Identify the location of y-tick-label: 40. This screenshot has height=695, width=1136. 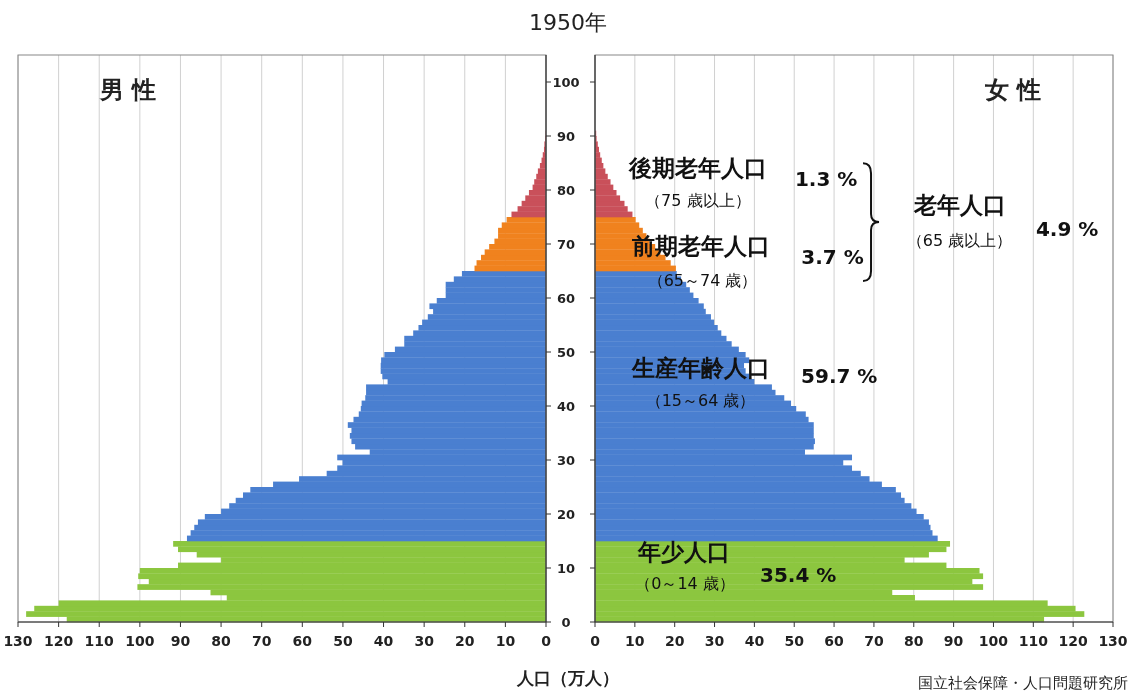
(566, 406).